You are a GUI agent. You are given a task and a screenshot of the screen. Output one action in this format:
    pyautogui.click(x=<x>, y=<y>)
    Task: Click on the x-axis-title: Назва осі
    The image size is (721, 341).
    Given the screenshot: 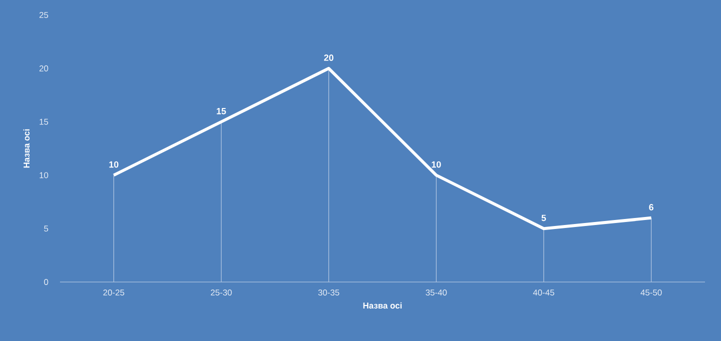 What is the action you would take?
    pyautogui.click(x=382, y=305)
    